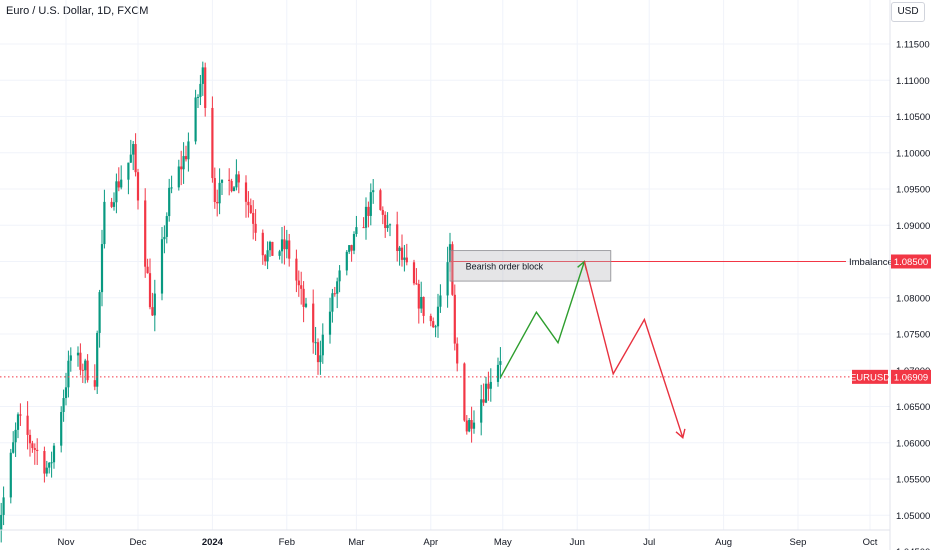 This screenshot has width=932, height=550. I want to click on x-tick-label: May, so click(503, 542).